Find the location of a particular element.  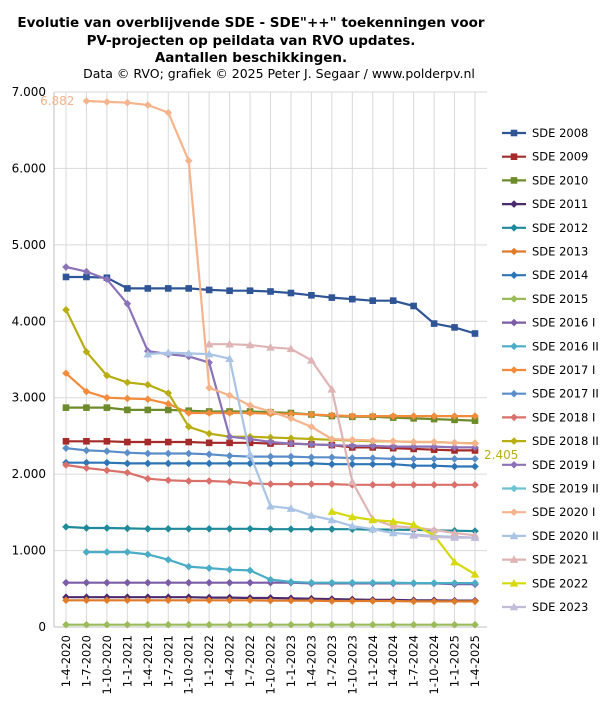

legend-label: SDE 2013 is located at coordinates (560, 252).